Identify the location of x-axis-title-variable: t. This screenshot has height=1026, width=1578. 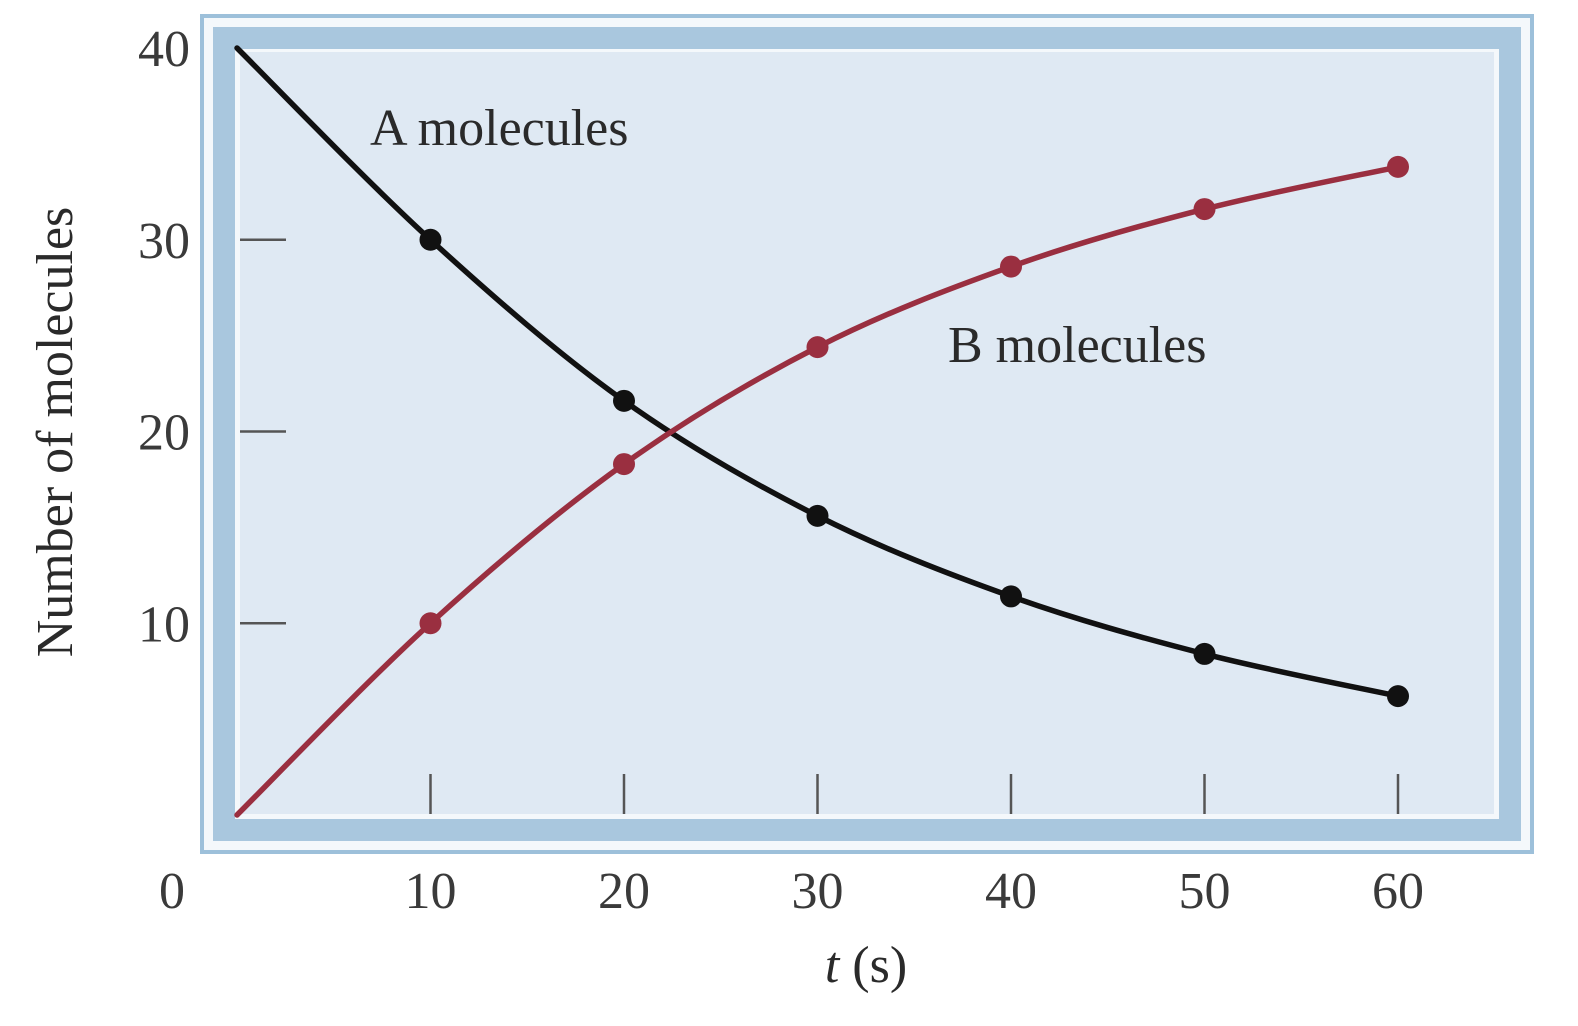
(833, 965).